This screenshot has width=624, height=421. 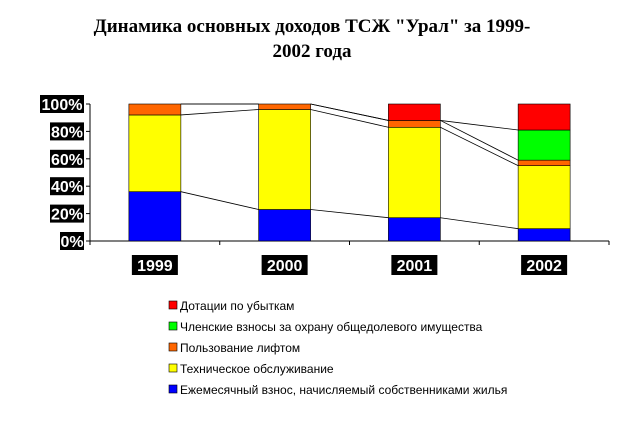 I want to click on legend-label: Дотации по убыткам, so click(x=237, y=306).